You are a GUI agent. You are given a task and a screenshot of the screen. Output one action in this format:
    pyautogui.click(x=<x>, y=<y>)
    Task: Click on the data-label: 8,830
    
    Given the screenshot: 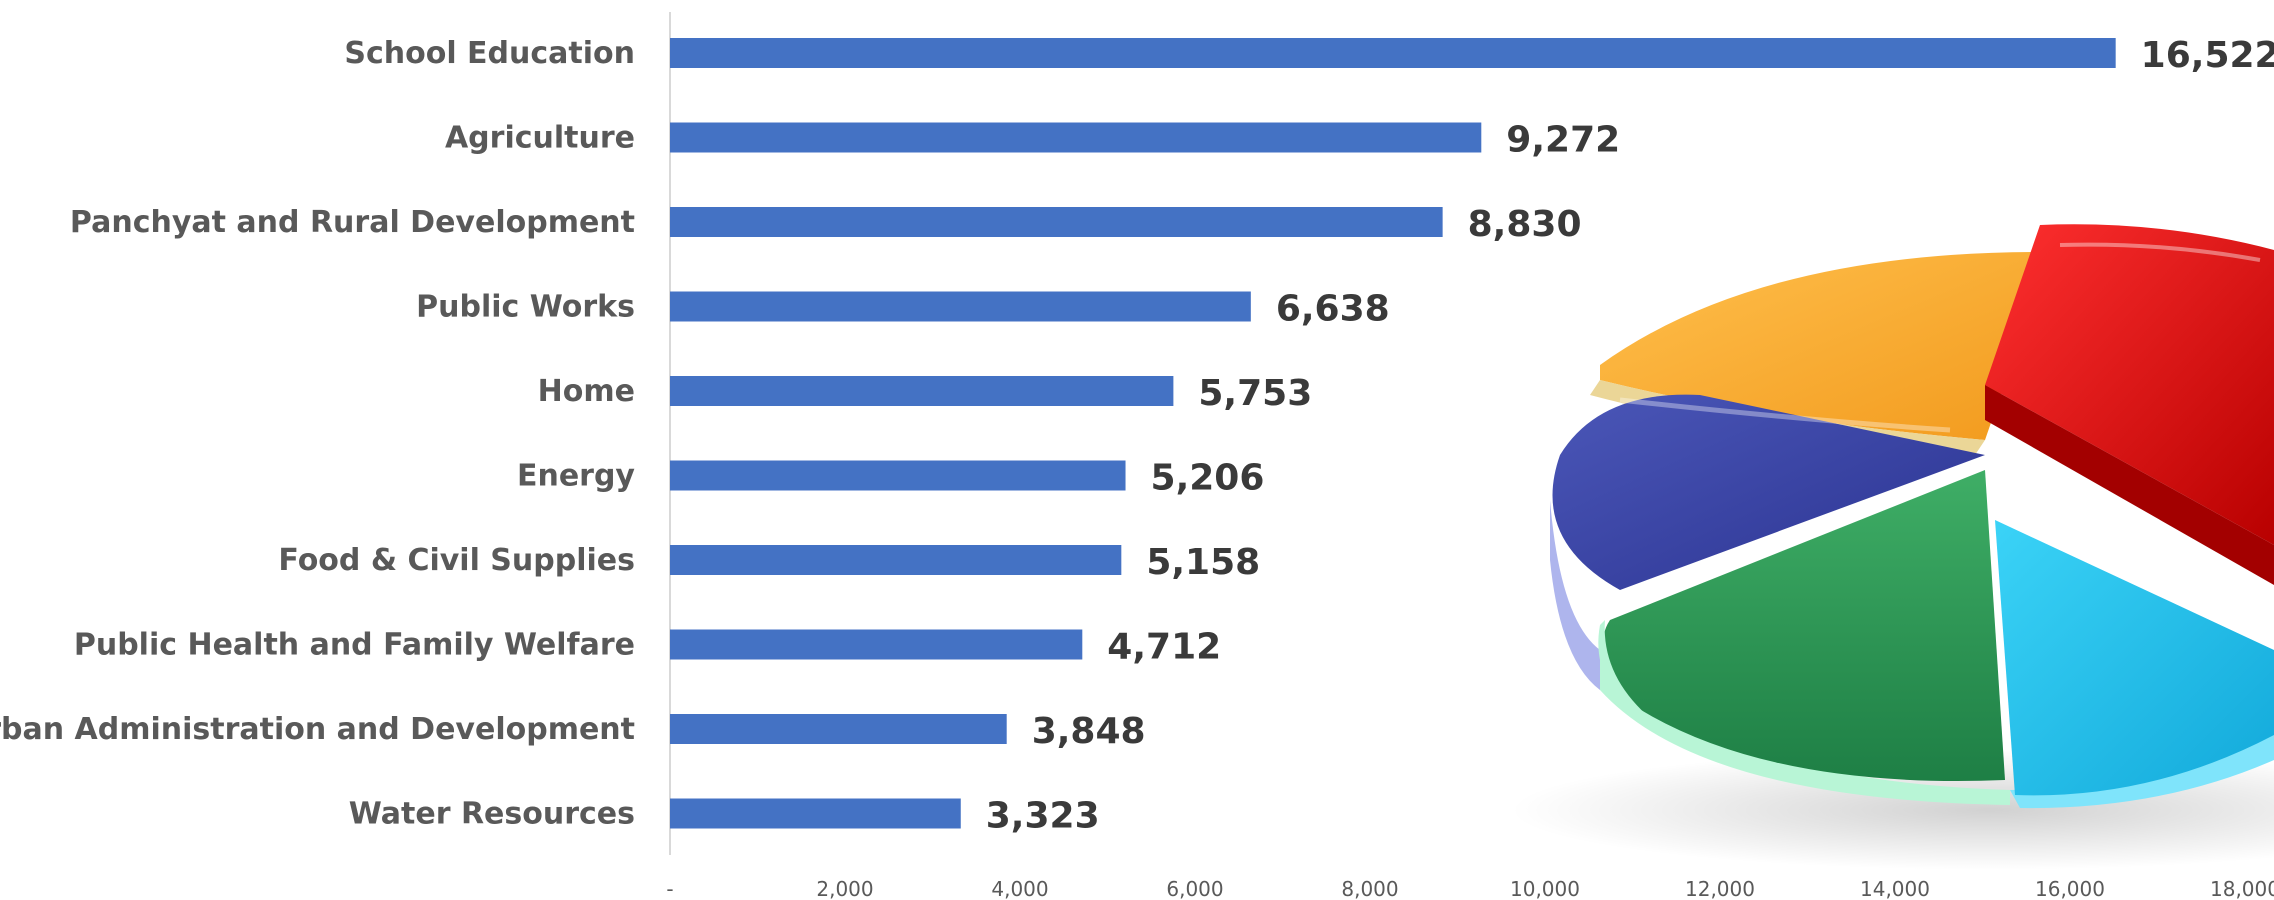 What is the action you would take?
    pyautogui.click(x=1525, y=224)
    